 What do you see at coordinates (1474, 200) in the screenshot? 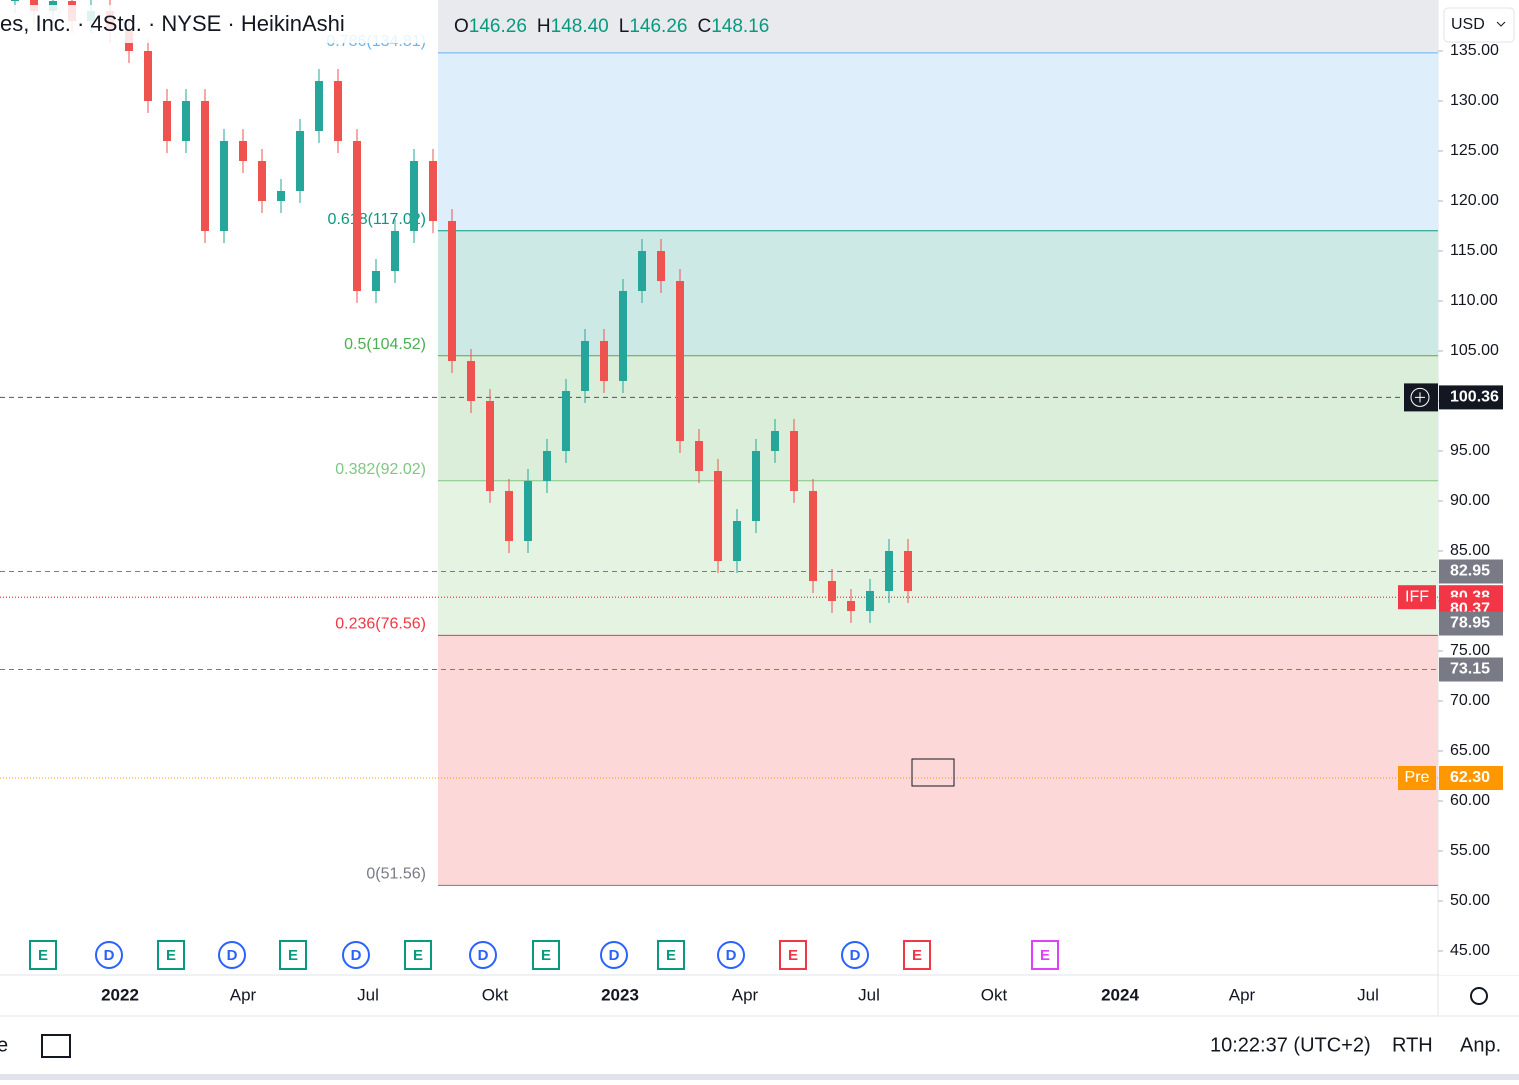
I see `price-tick-label: 120.00` at bounding box center [1474, 200].